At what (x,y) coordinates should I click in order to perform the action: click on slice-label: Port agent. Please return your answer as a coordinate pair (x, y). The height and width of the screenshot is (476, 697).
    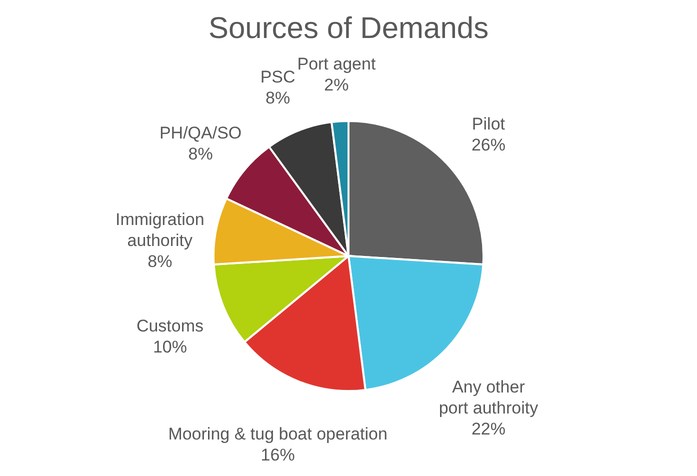
    Looking at the image, I should click on (336, 64).